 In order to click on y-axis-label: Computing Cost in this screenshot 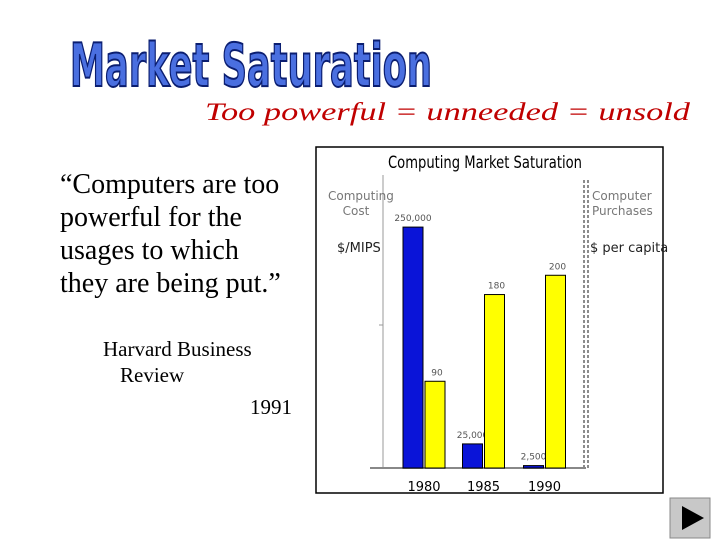, I will do `click(361, 203)`.